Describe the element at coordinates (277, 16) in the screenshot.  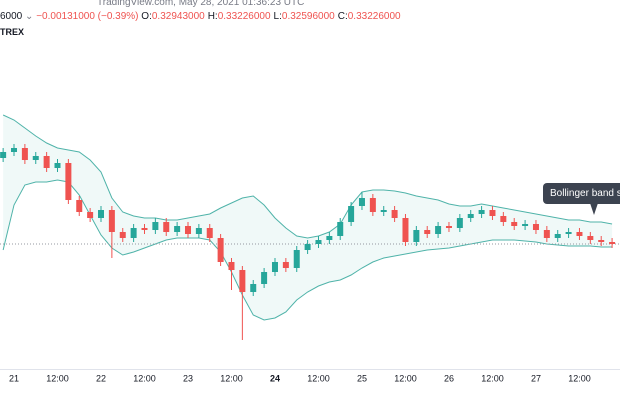
I see `ohlc-key: L:` at that location.